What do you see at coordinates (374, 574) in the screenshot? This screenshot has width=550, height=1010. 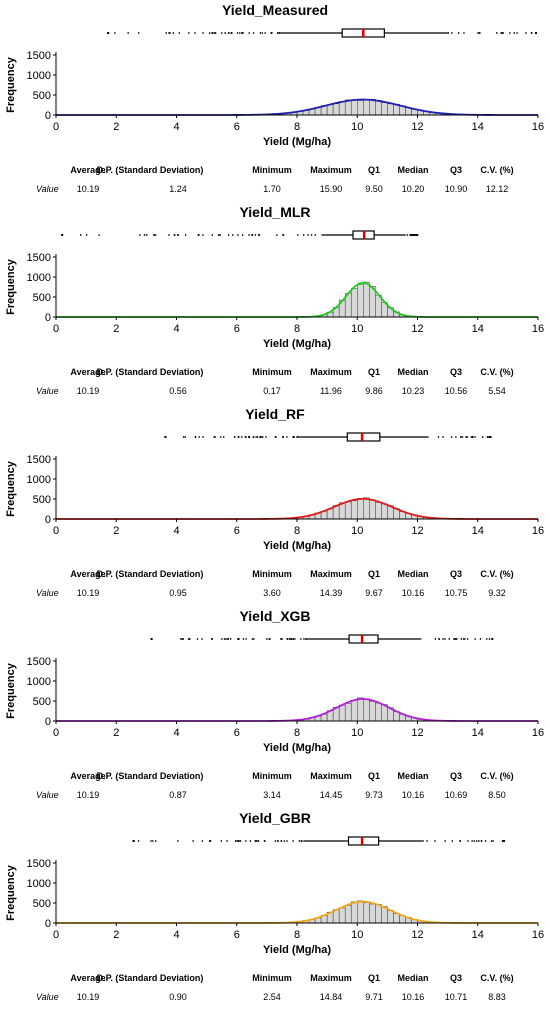 I see `stats-header: Q1` at bounding box center [374, 574].